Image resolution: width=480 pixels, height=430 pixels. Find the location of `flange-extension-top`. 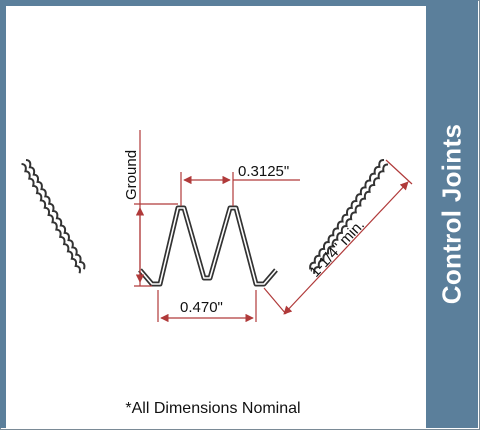

flange-extension-top is located at coordinates (399, 172).